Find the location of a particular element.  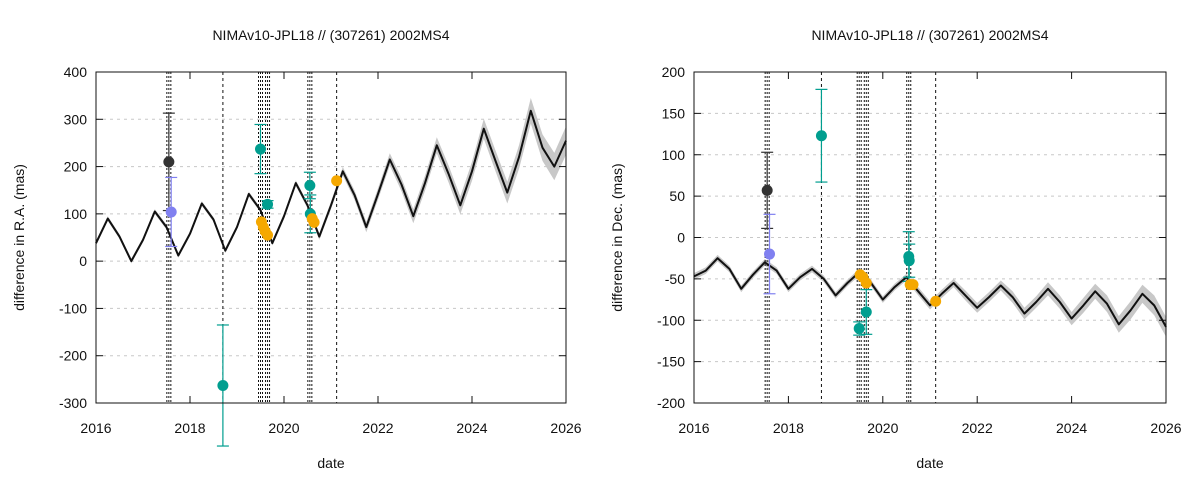

chart-title-dec: NIMAv10-JPL18 // (307261) 2002MS4 is located at coordinates (929, 35).